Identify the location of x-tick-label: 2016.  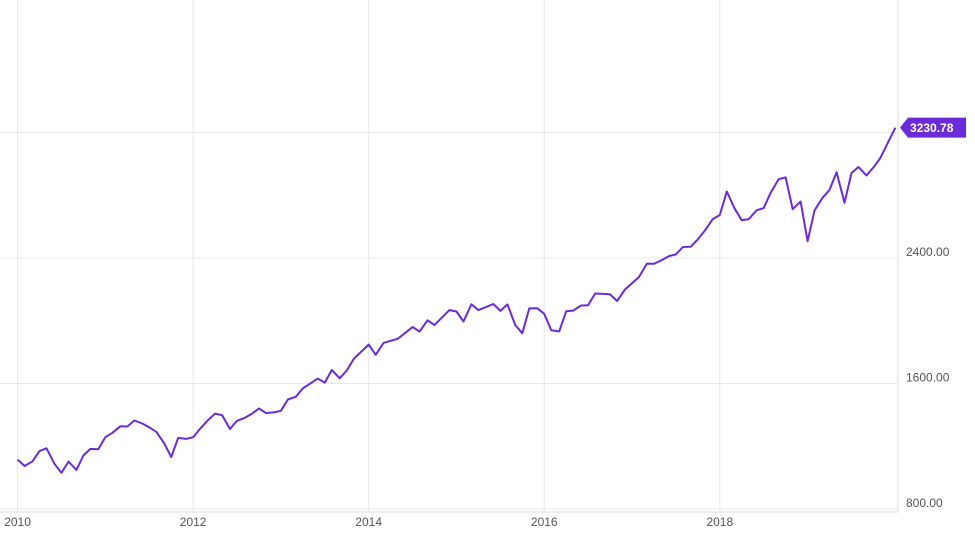
(544, 522).